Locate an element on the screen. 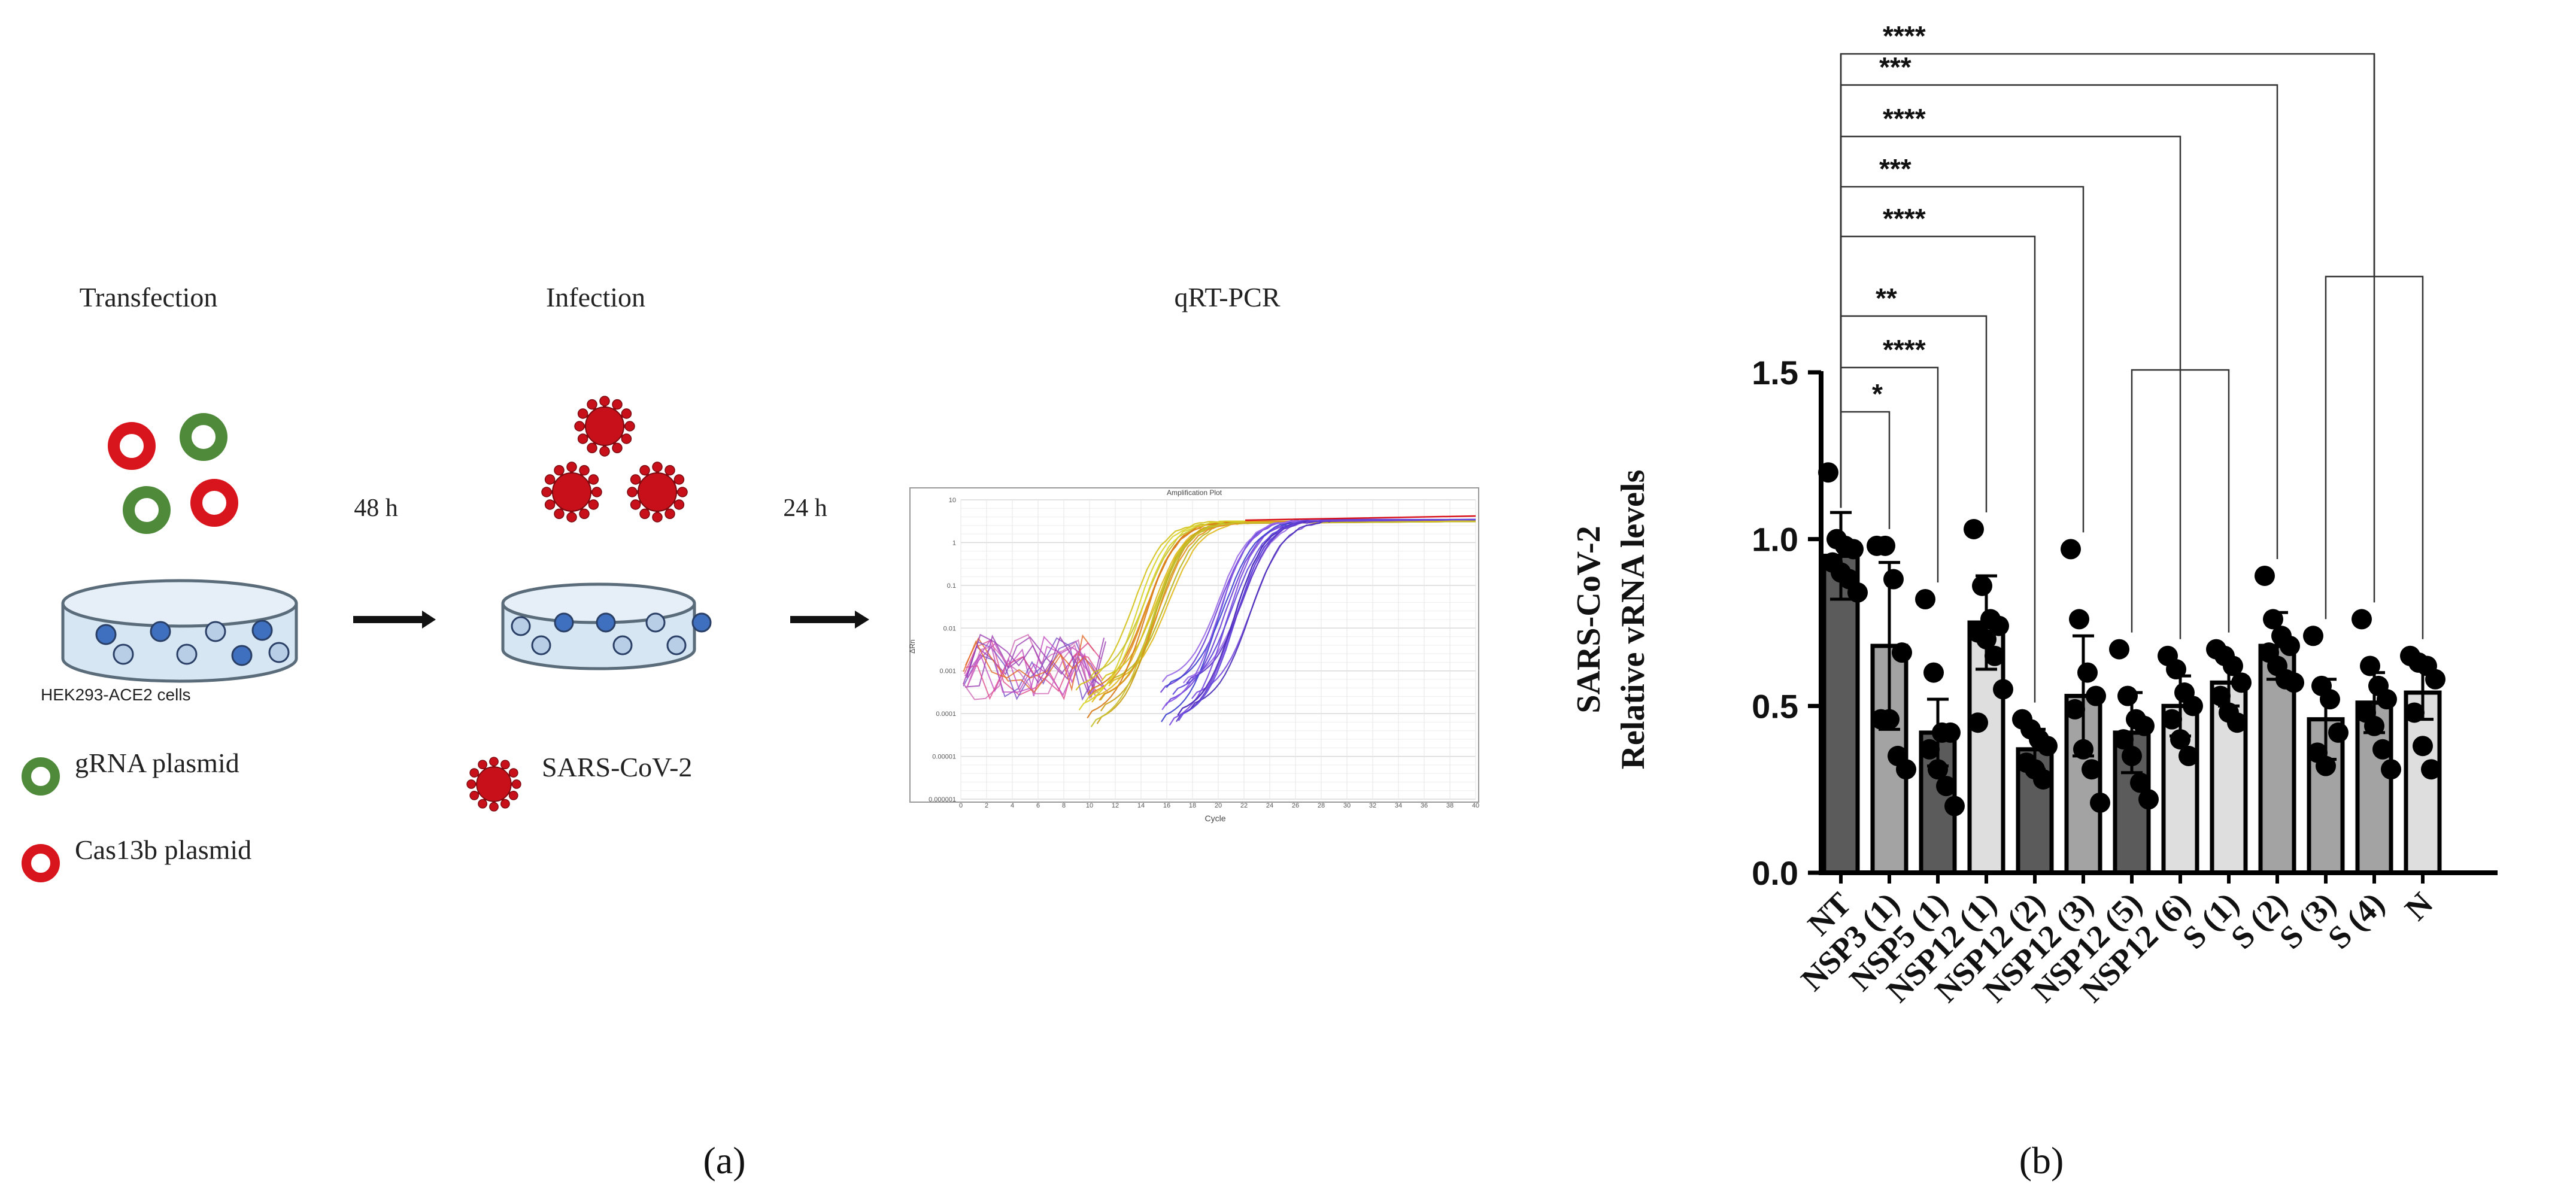 Image resolution: width=2576 pixels, height=1199 pixels. legend-cas13b-label: Cas13b plasmid is located at coordinates (163, 849).